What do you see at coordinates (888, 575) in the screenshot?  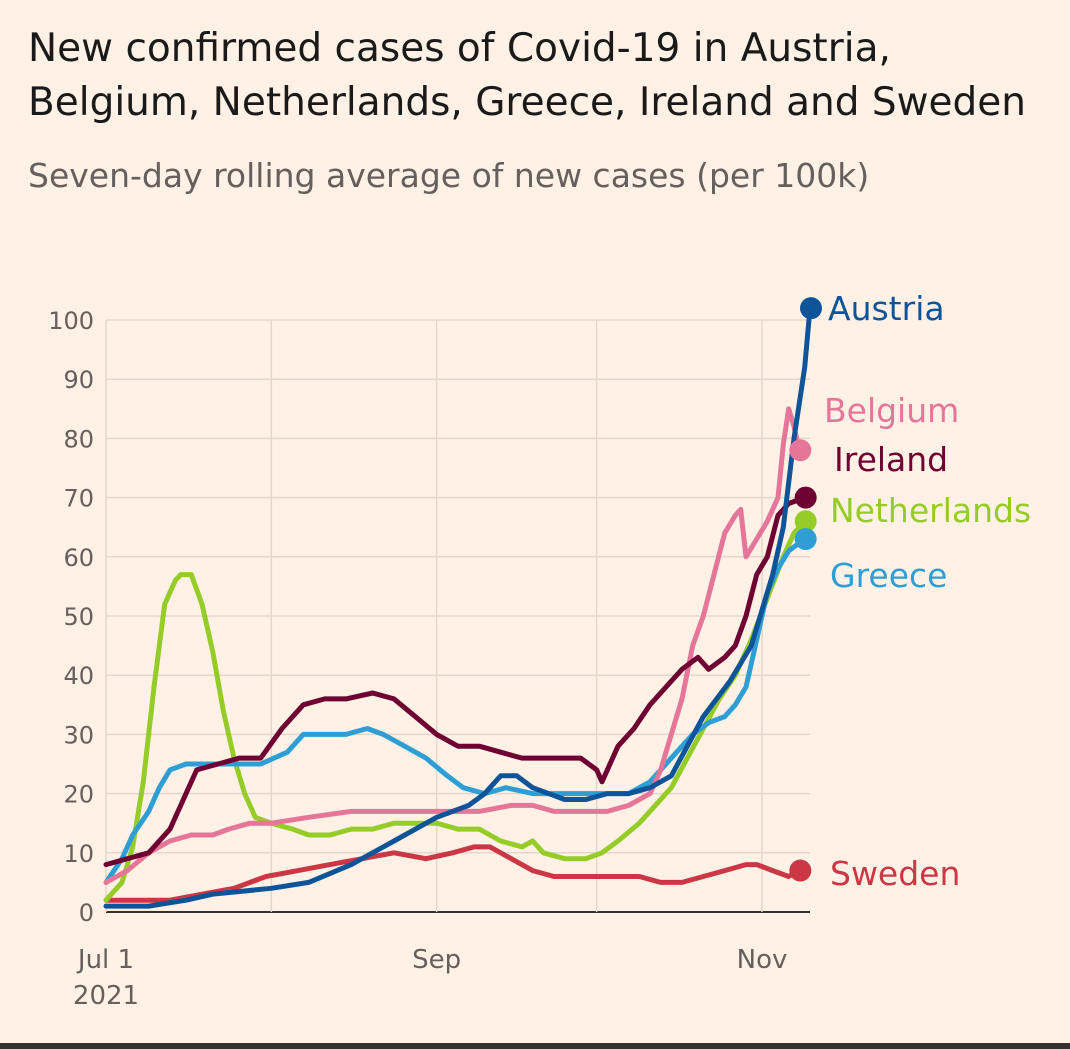 I see `series-label-greece: Greece` at bounding box center [888, 575].